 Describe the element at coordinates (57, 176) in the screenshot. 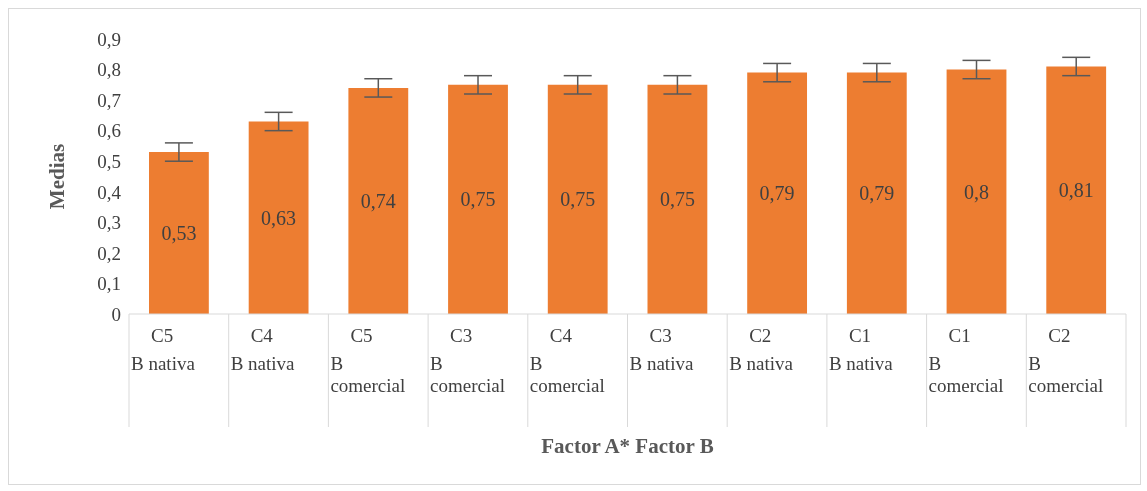

I see `y-axis-title: Medias` at that location.